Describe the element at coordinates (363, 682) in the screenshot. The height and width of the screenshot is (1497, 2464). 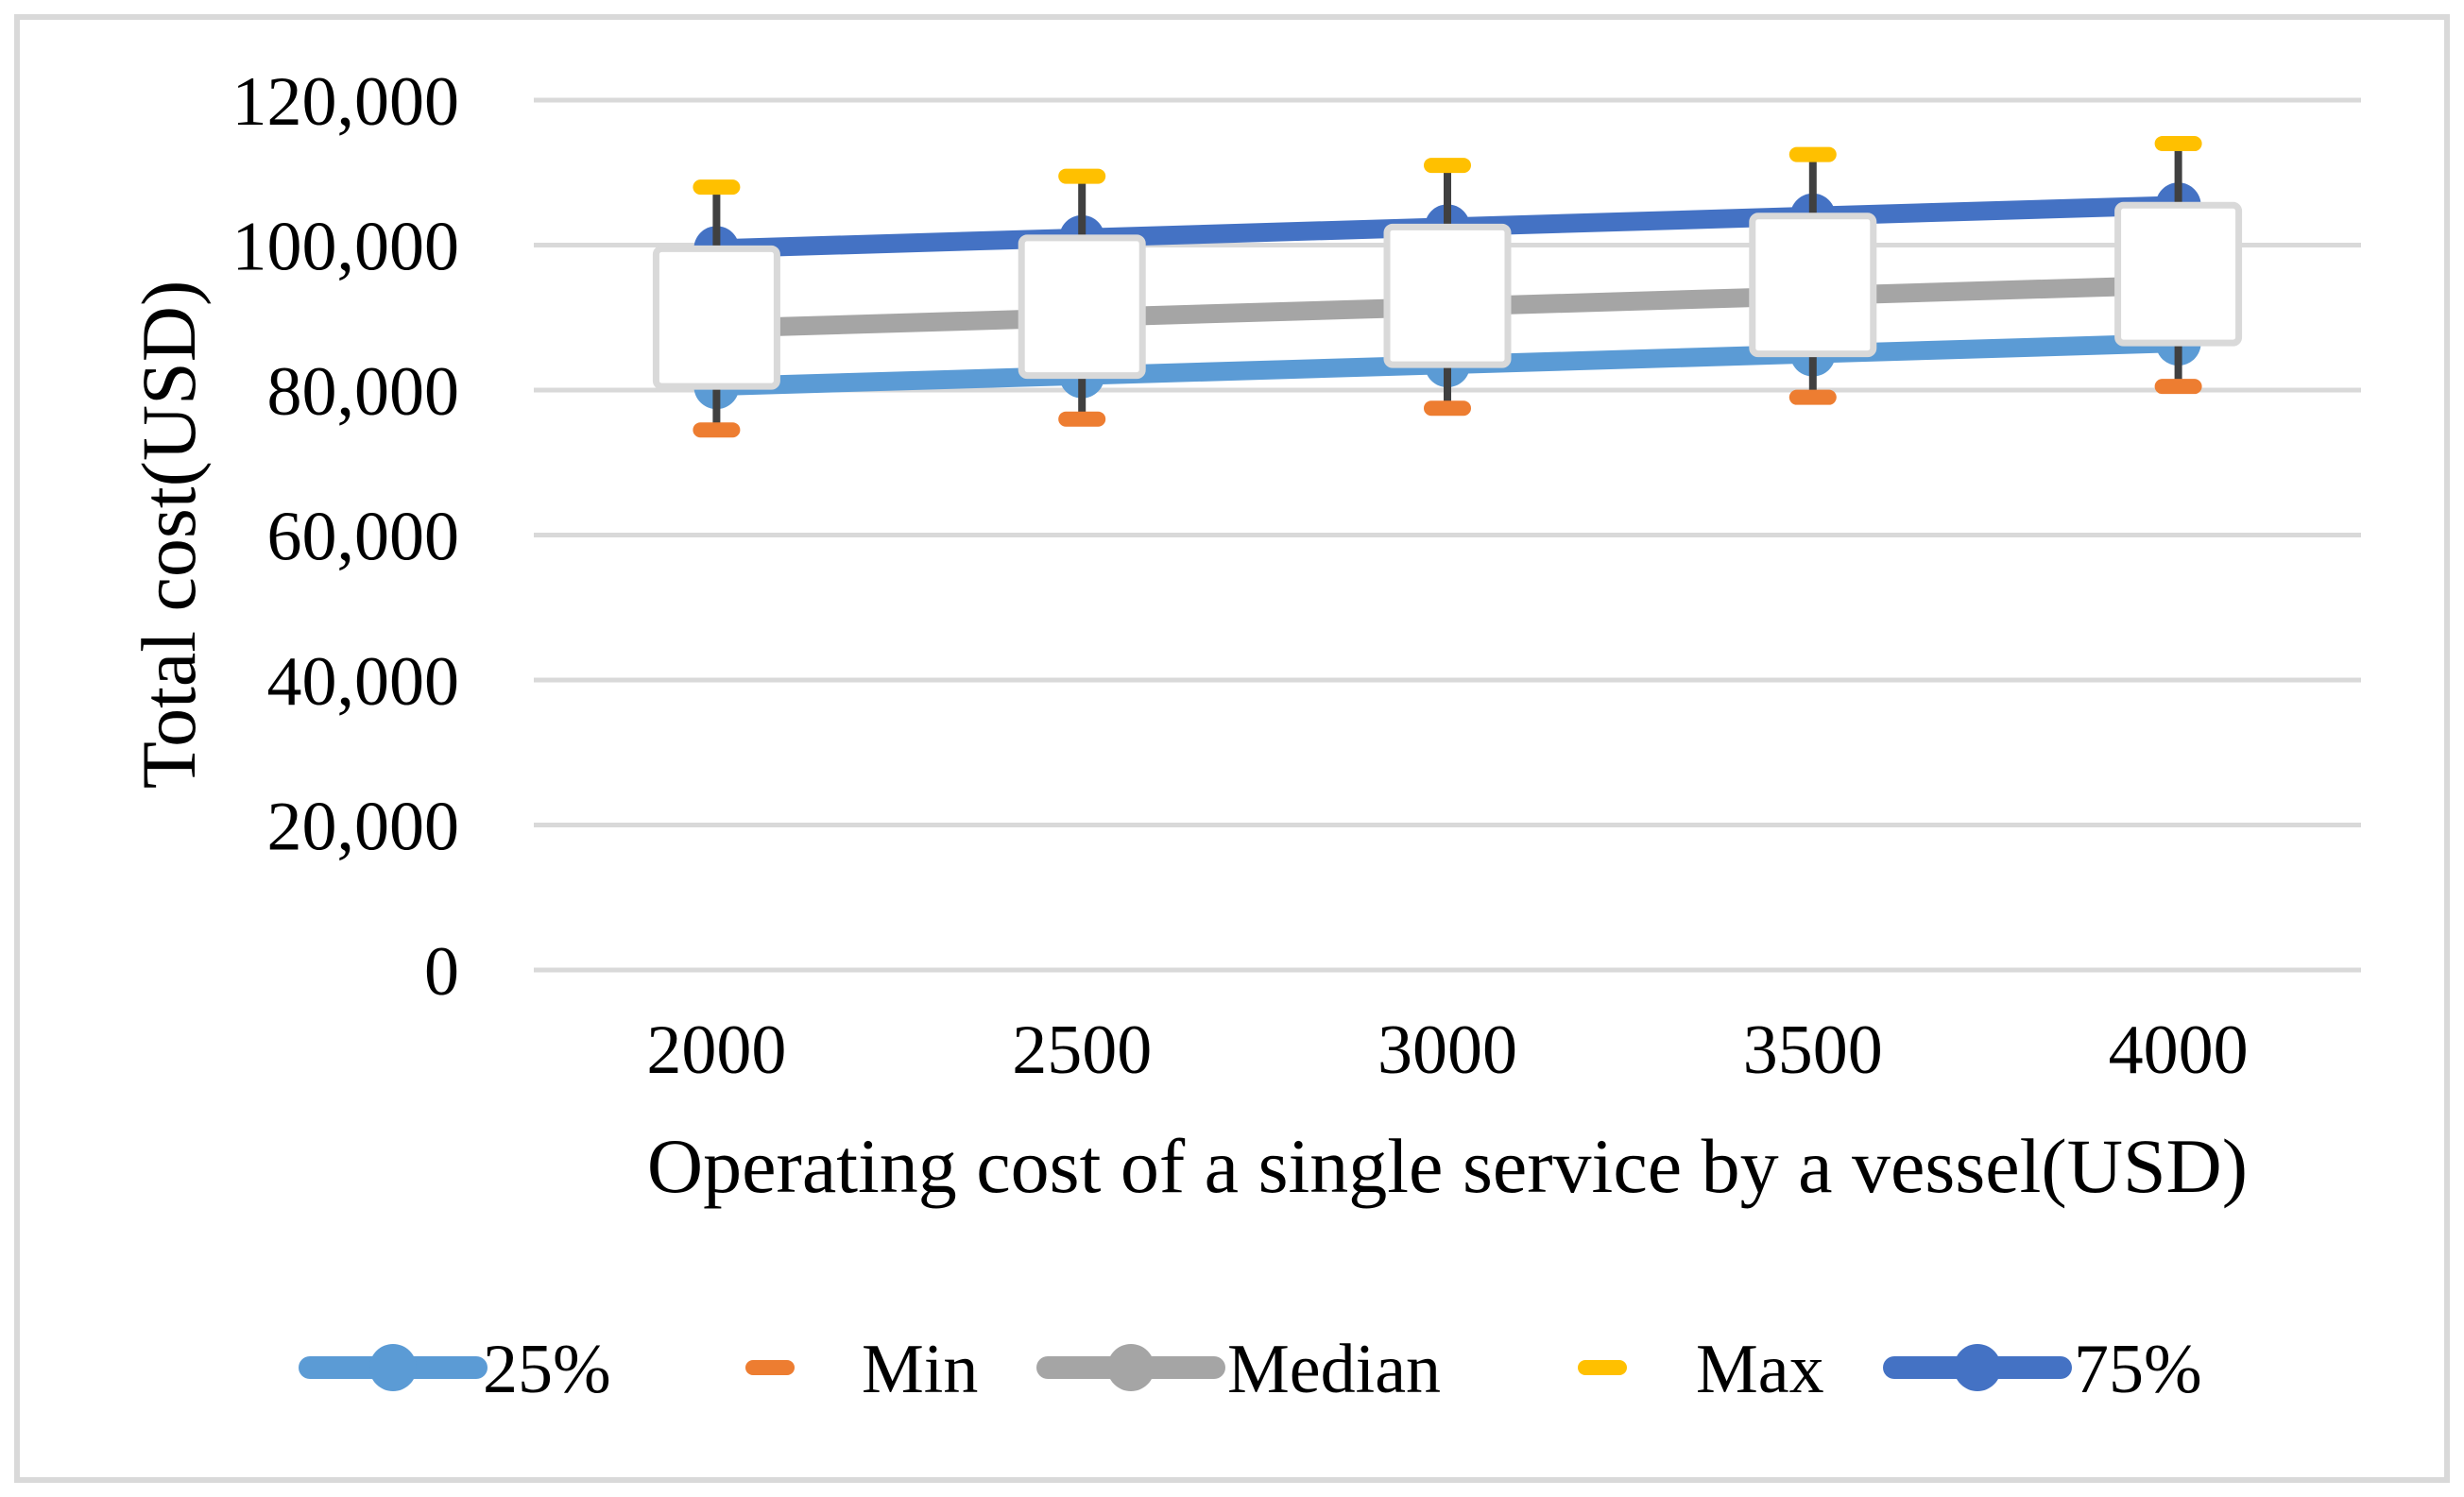
I see `y-tick-label: 40,000` at that location.